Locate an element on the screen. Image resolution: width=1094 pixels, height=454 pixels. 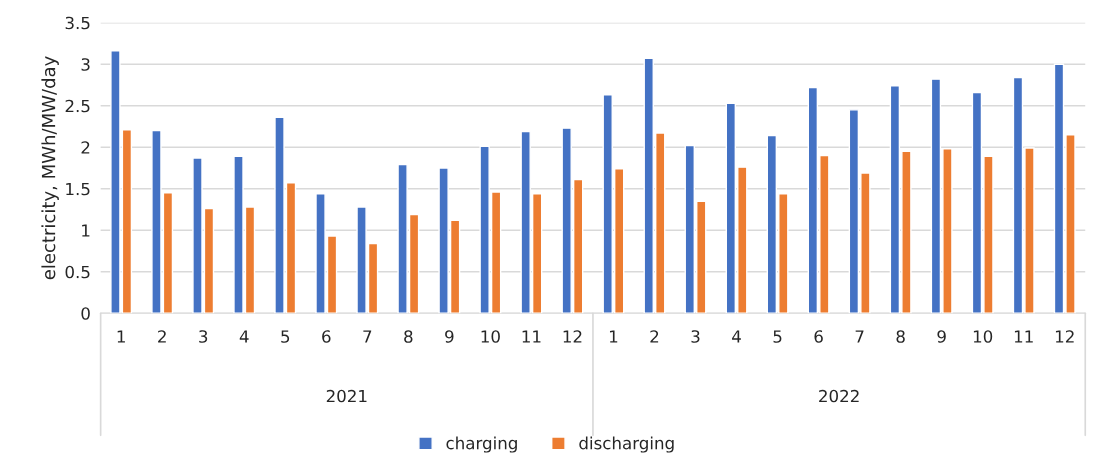
legend-label: charging is located at coordinates (481, 444).